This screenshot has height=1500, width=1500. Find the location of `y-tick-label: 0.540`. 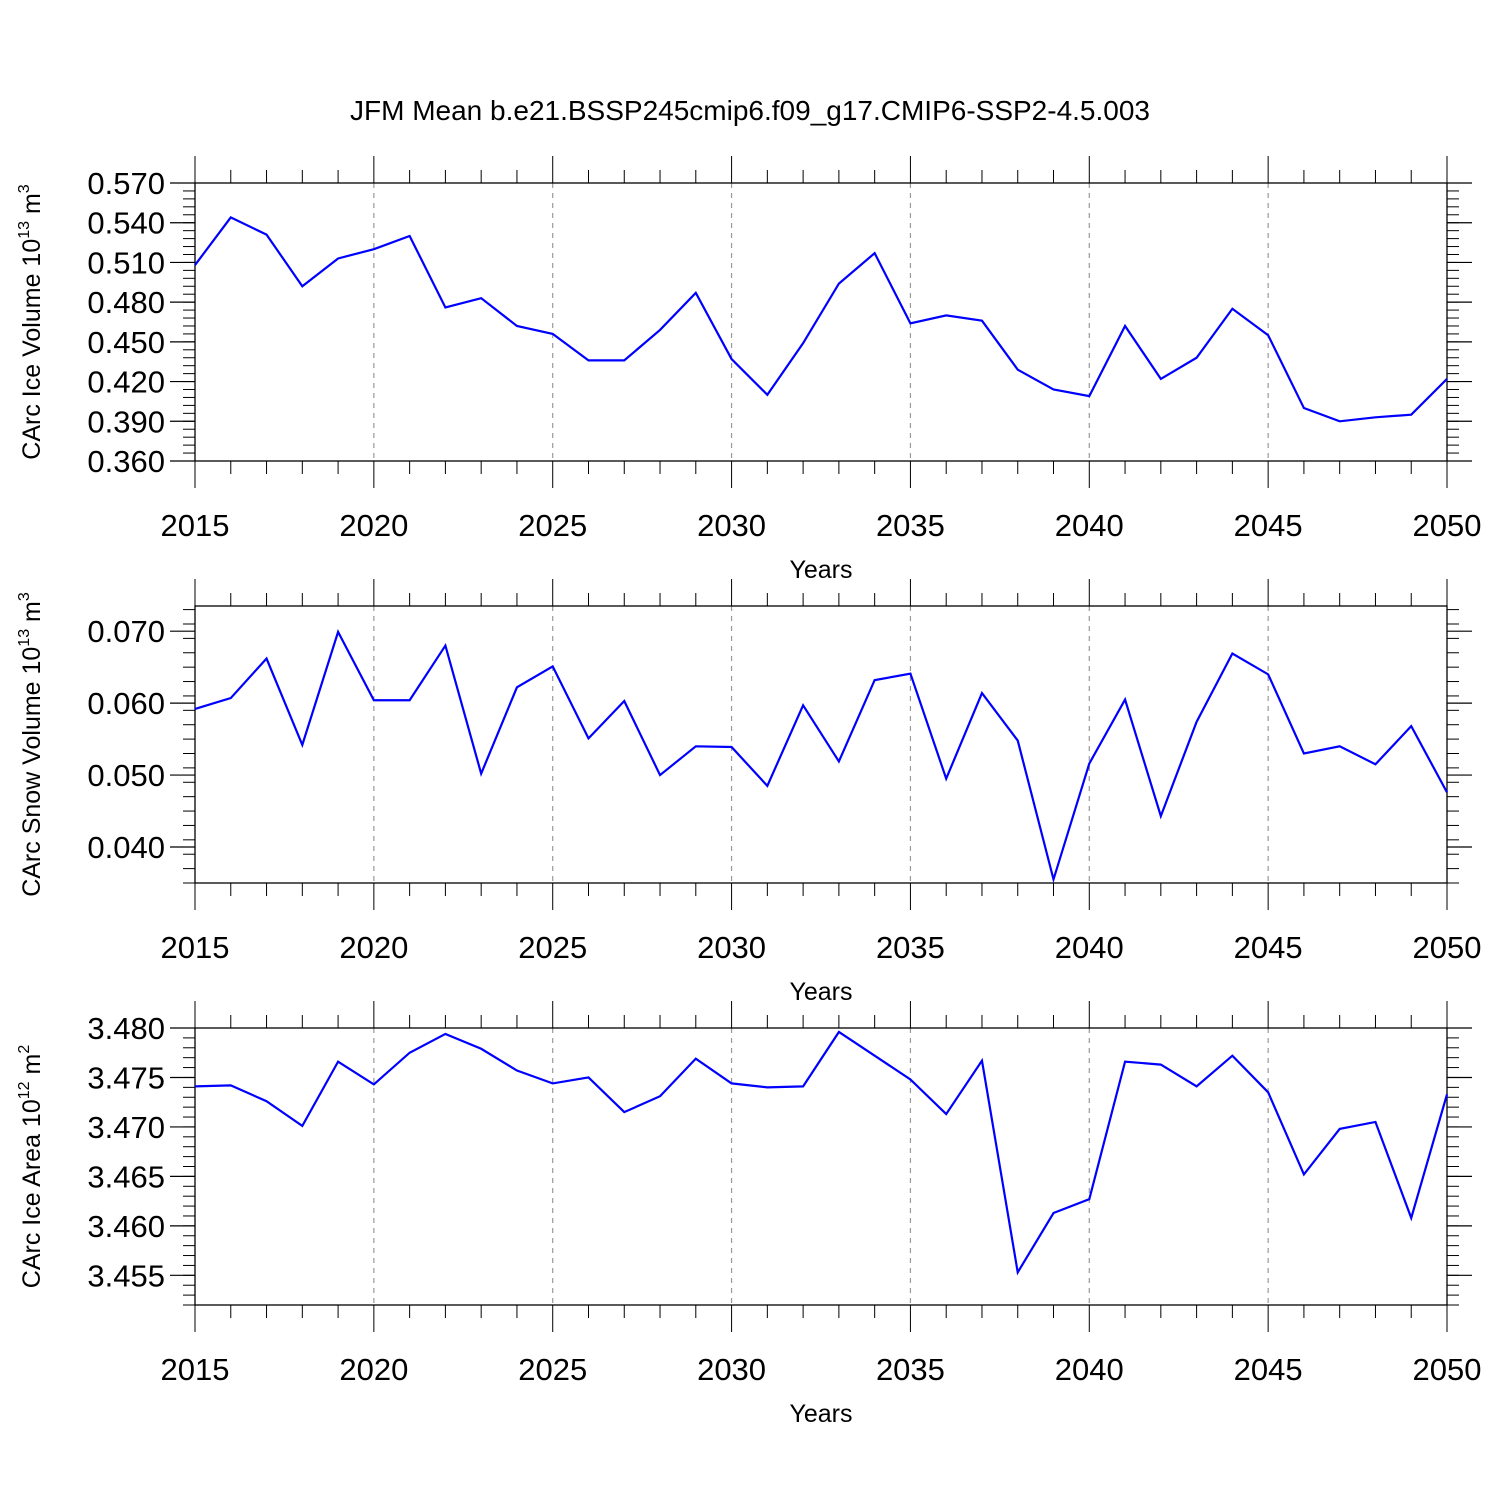

y-tick-label: 0.540 is located at coordinates (126, 223).